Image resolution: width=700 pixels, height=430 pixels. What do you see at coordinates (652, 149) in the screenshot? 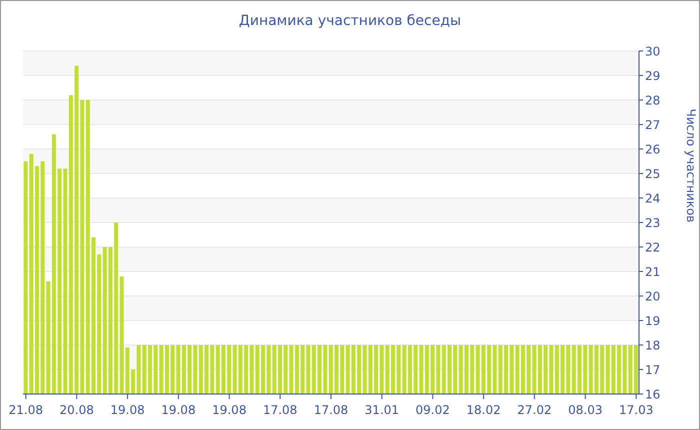
I see `y-tick-label: 26` at bounding box center [652, 149].